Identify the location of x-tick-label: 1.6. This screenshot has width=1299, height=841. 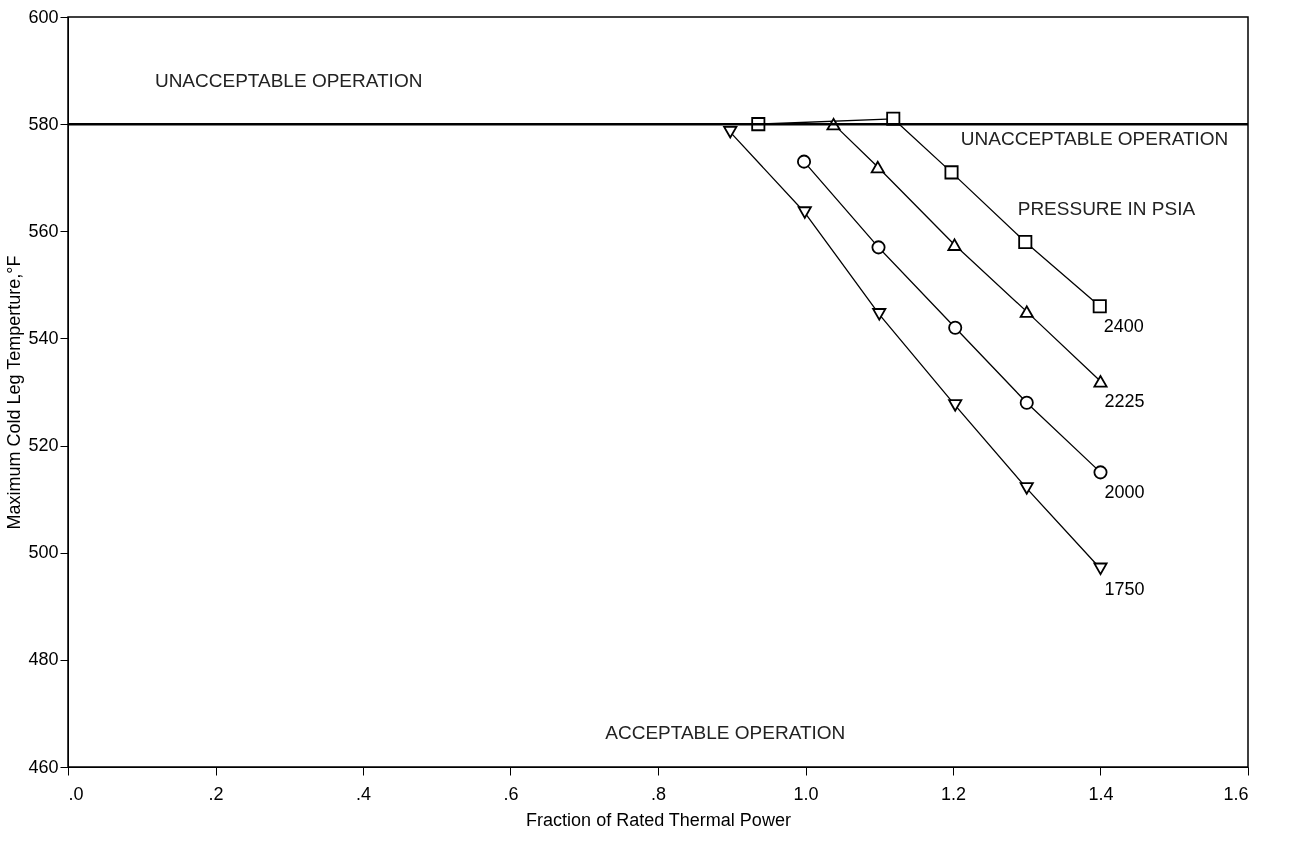
(1236, 793).